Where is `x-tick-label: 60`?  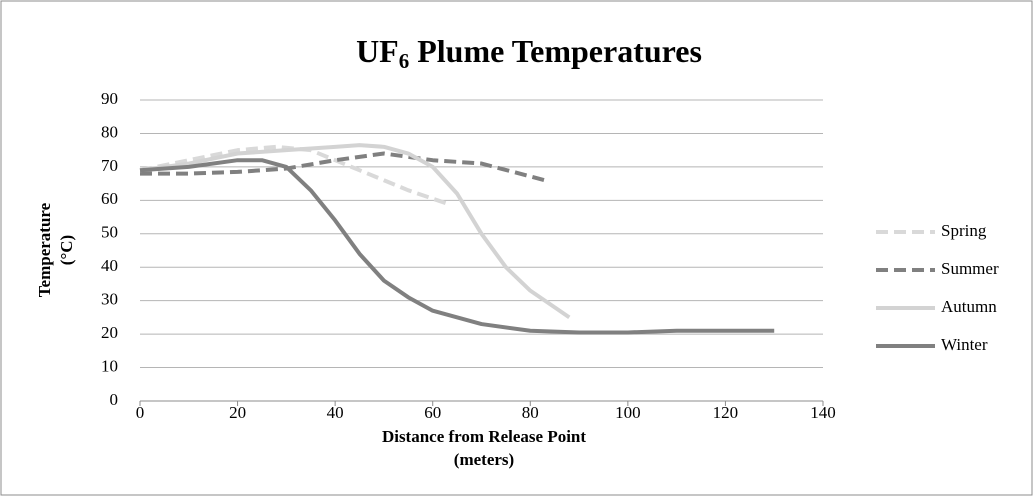 x-tick-label: 60 is located at coordinates (432, 412).